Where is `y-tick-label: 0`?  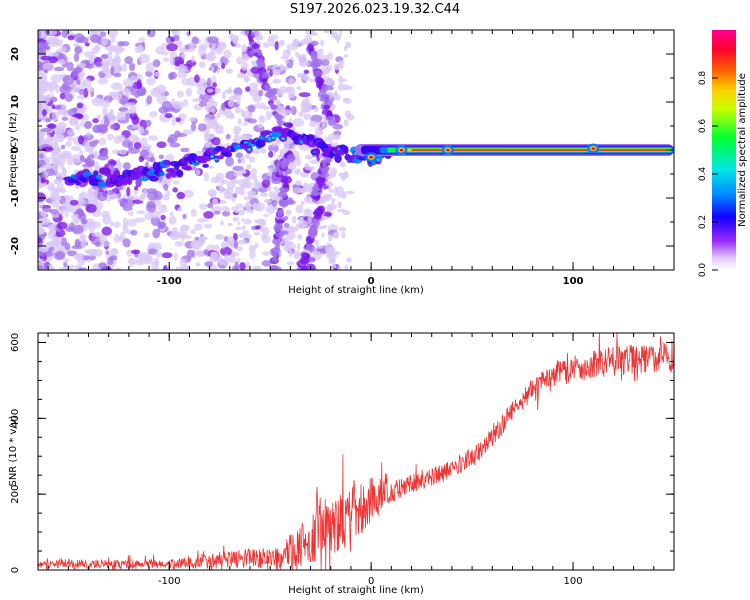 y-tick-label: 0 is located at coordinates (15, 149).